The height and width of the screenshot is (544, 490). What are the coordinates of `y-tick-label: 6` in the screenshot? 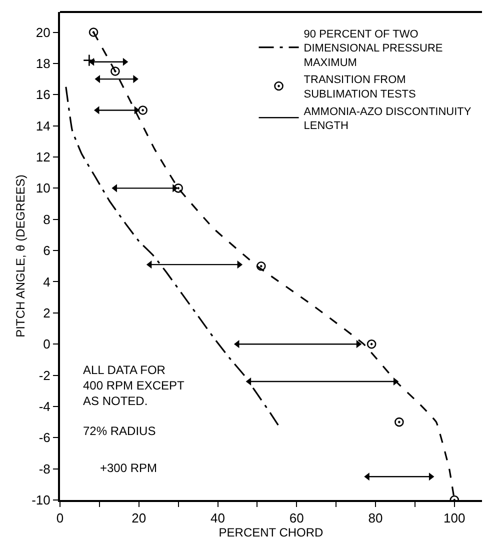 It's located at (46, 250).